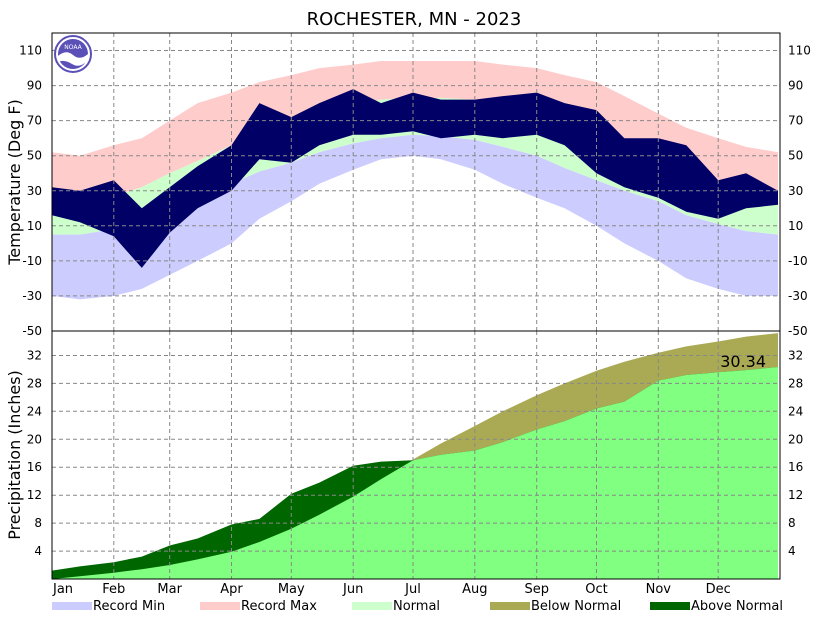 The width and height of the screenshot is (830, 620). What do you see at coordinates (34, 356) in the screenshot?
I see `prcp-tick-label-left: 32` at bounding box center [34, 356].